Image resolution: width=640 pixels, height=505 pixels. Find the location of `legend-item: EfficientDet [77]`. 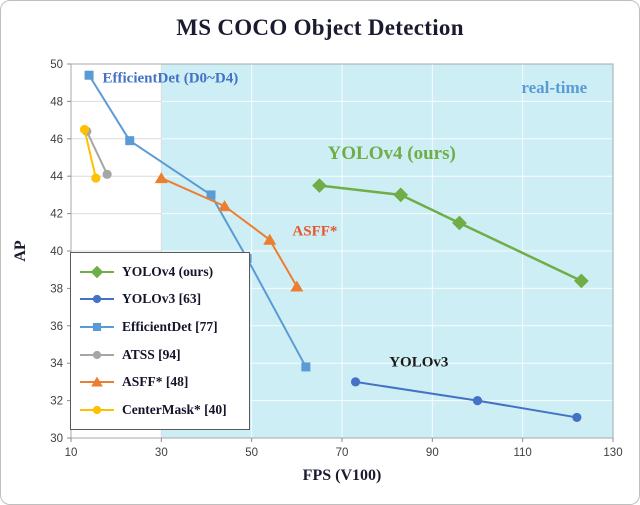

legend-item: EfficientDet [77] is located at coordinates (160, 327).